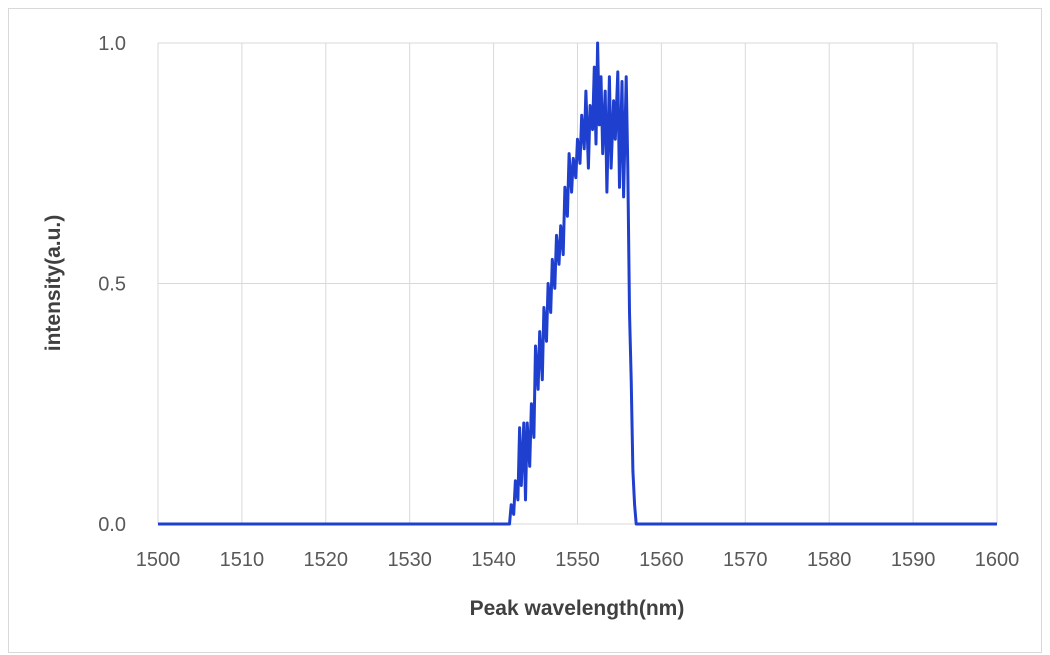 The image size is (1050, 655). I want to click on y-tick-label: 1.0, so click(112, 44).